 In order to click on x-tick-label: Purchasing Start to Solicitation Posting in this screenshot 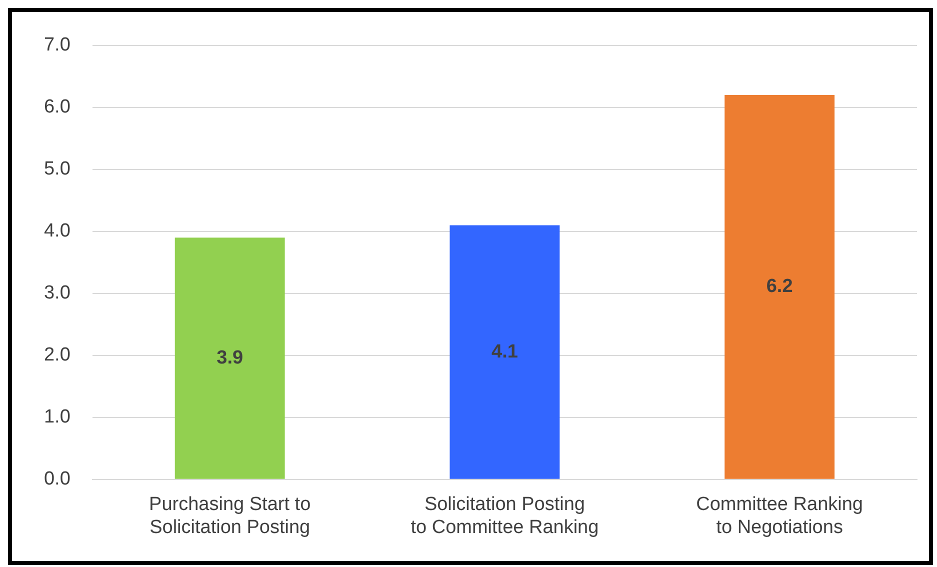, I will do `click(230, 516)`.